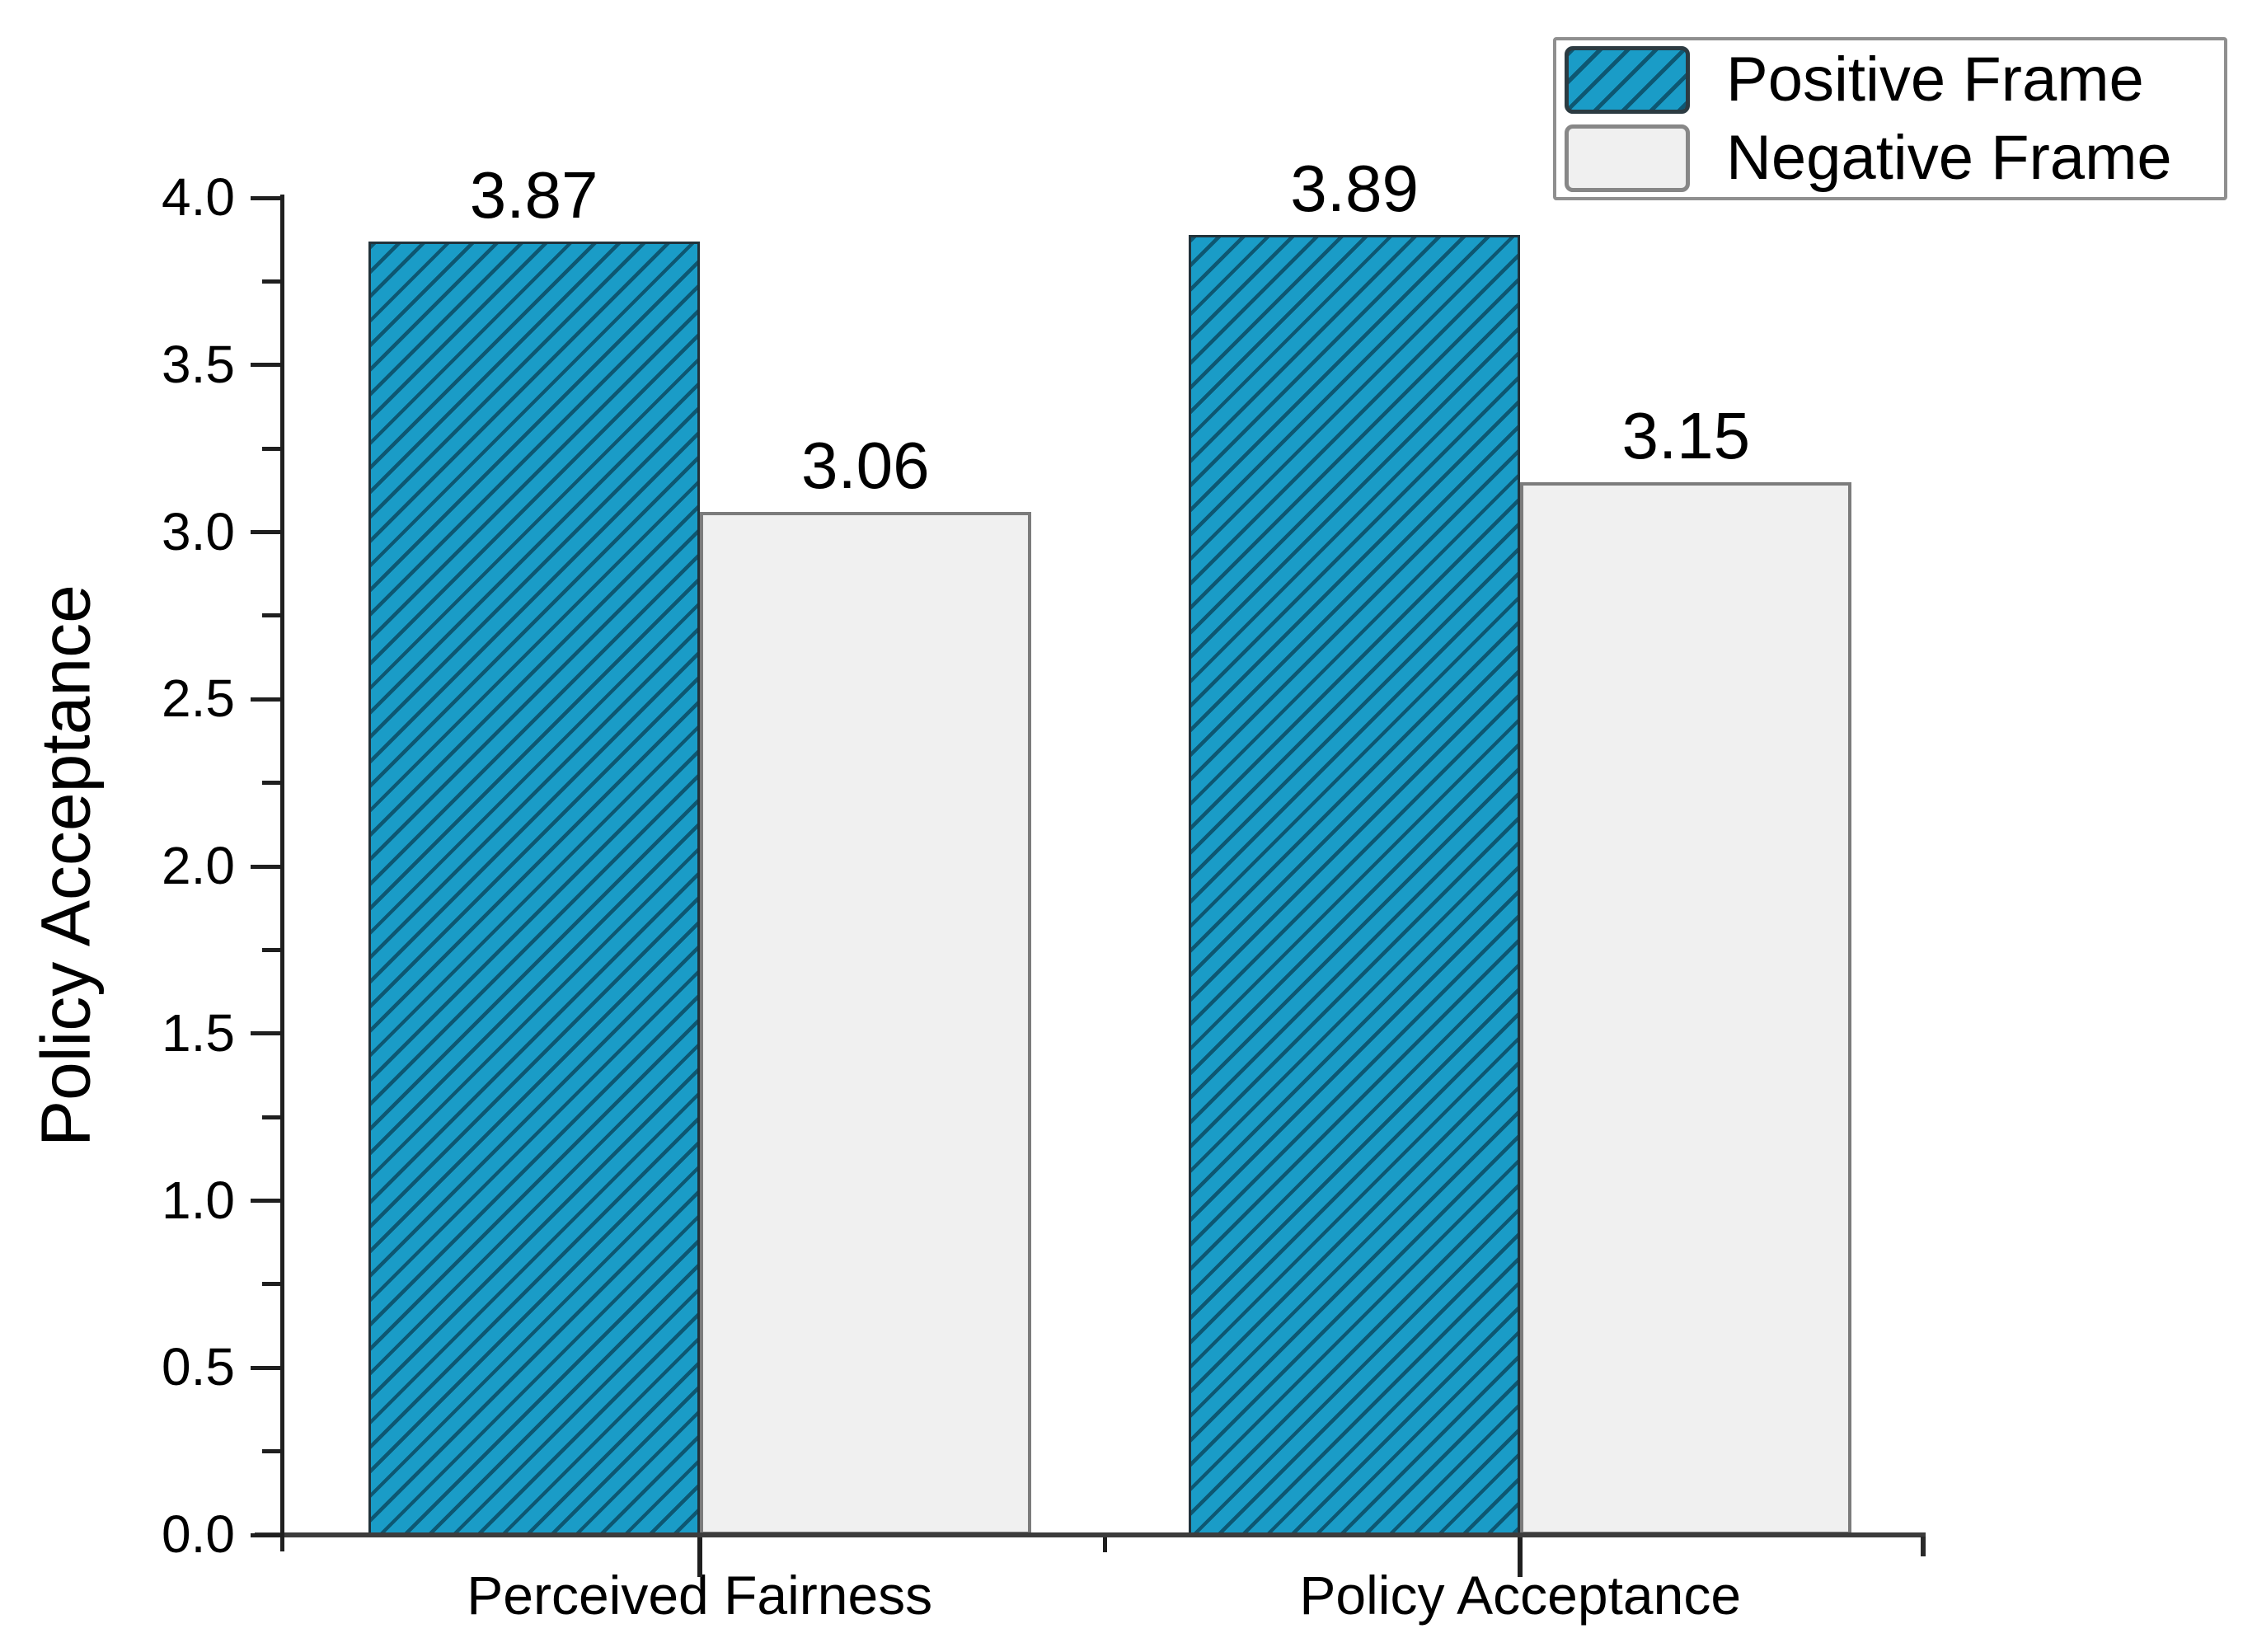  I want to click on legend-label: Positive Frame, so click(1935, 79).